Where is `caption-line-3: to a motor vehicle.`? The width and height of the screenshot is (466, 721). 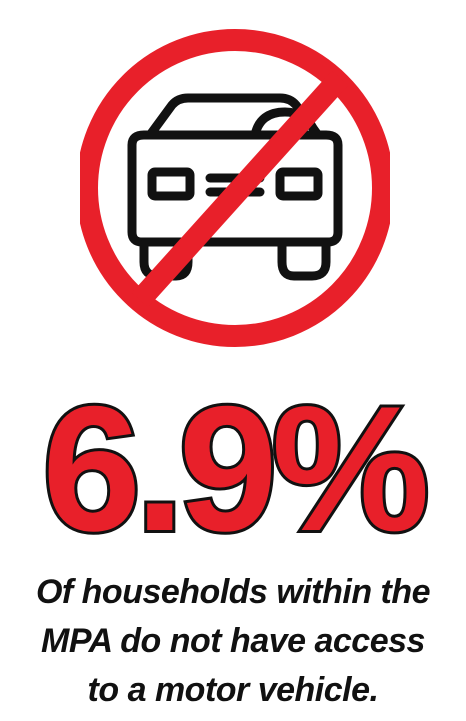
caption-line-3: to a motor vehicle. is located at coordinates (233, 690).